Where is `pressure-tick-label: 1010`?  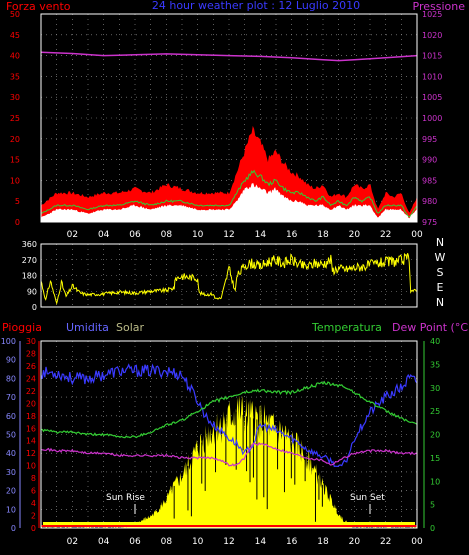 pressure-tick-label: 1010 is located at coordinates (432, 76).